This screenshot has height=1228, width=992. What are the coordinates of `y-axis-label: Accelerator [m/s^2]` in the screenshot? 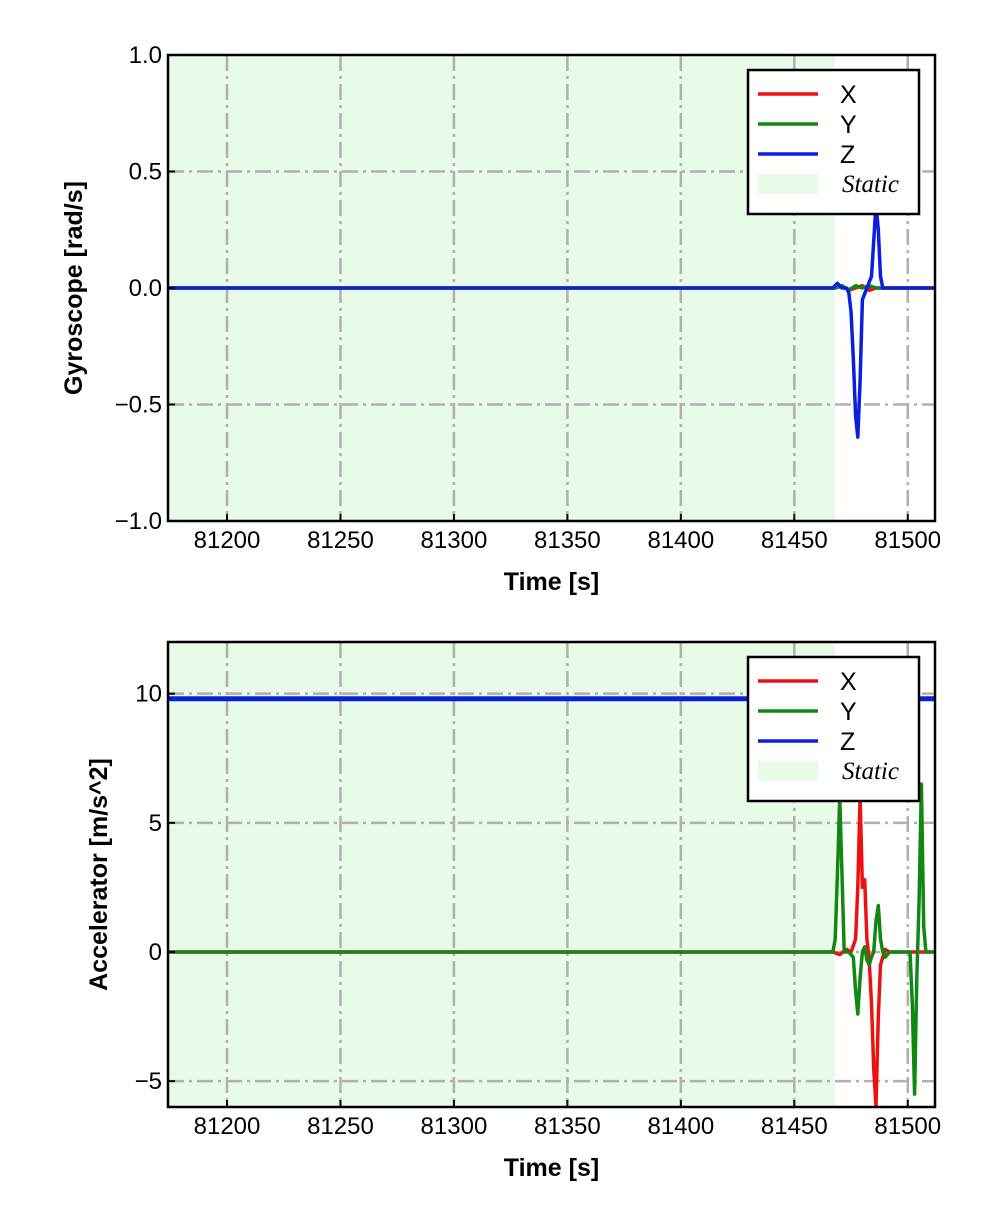 It's located at (99, 874).